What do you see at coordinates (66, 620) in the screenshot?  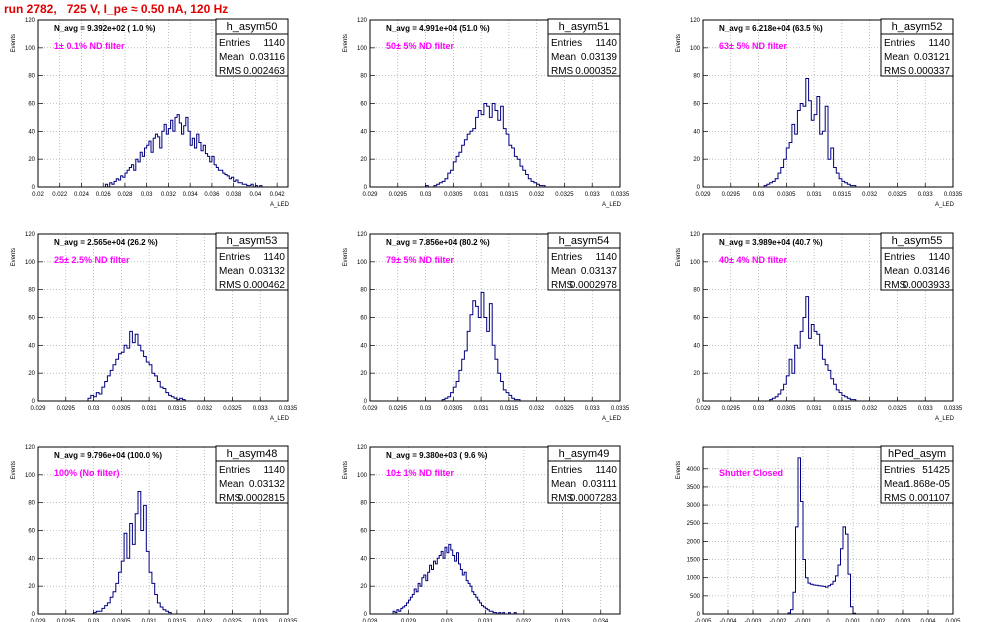 I see `x-tick-label: 0.0295` at bounding box center [66, 620].